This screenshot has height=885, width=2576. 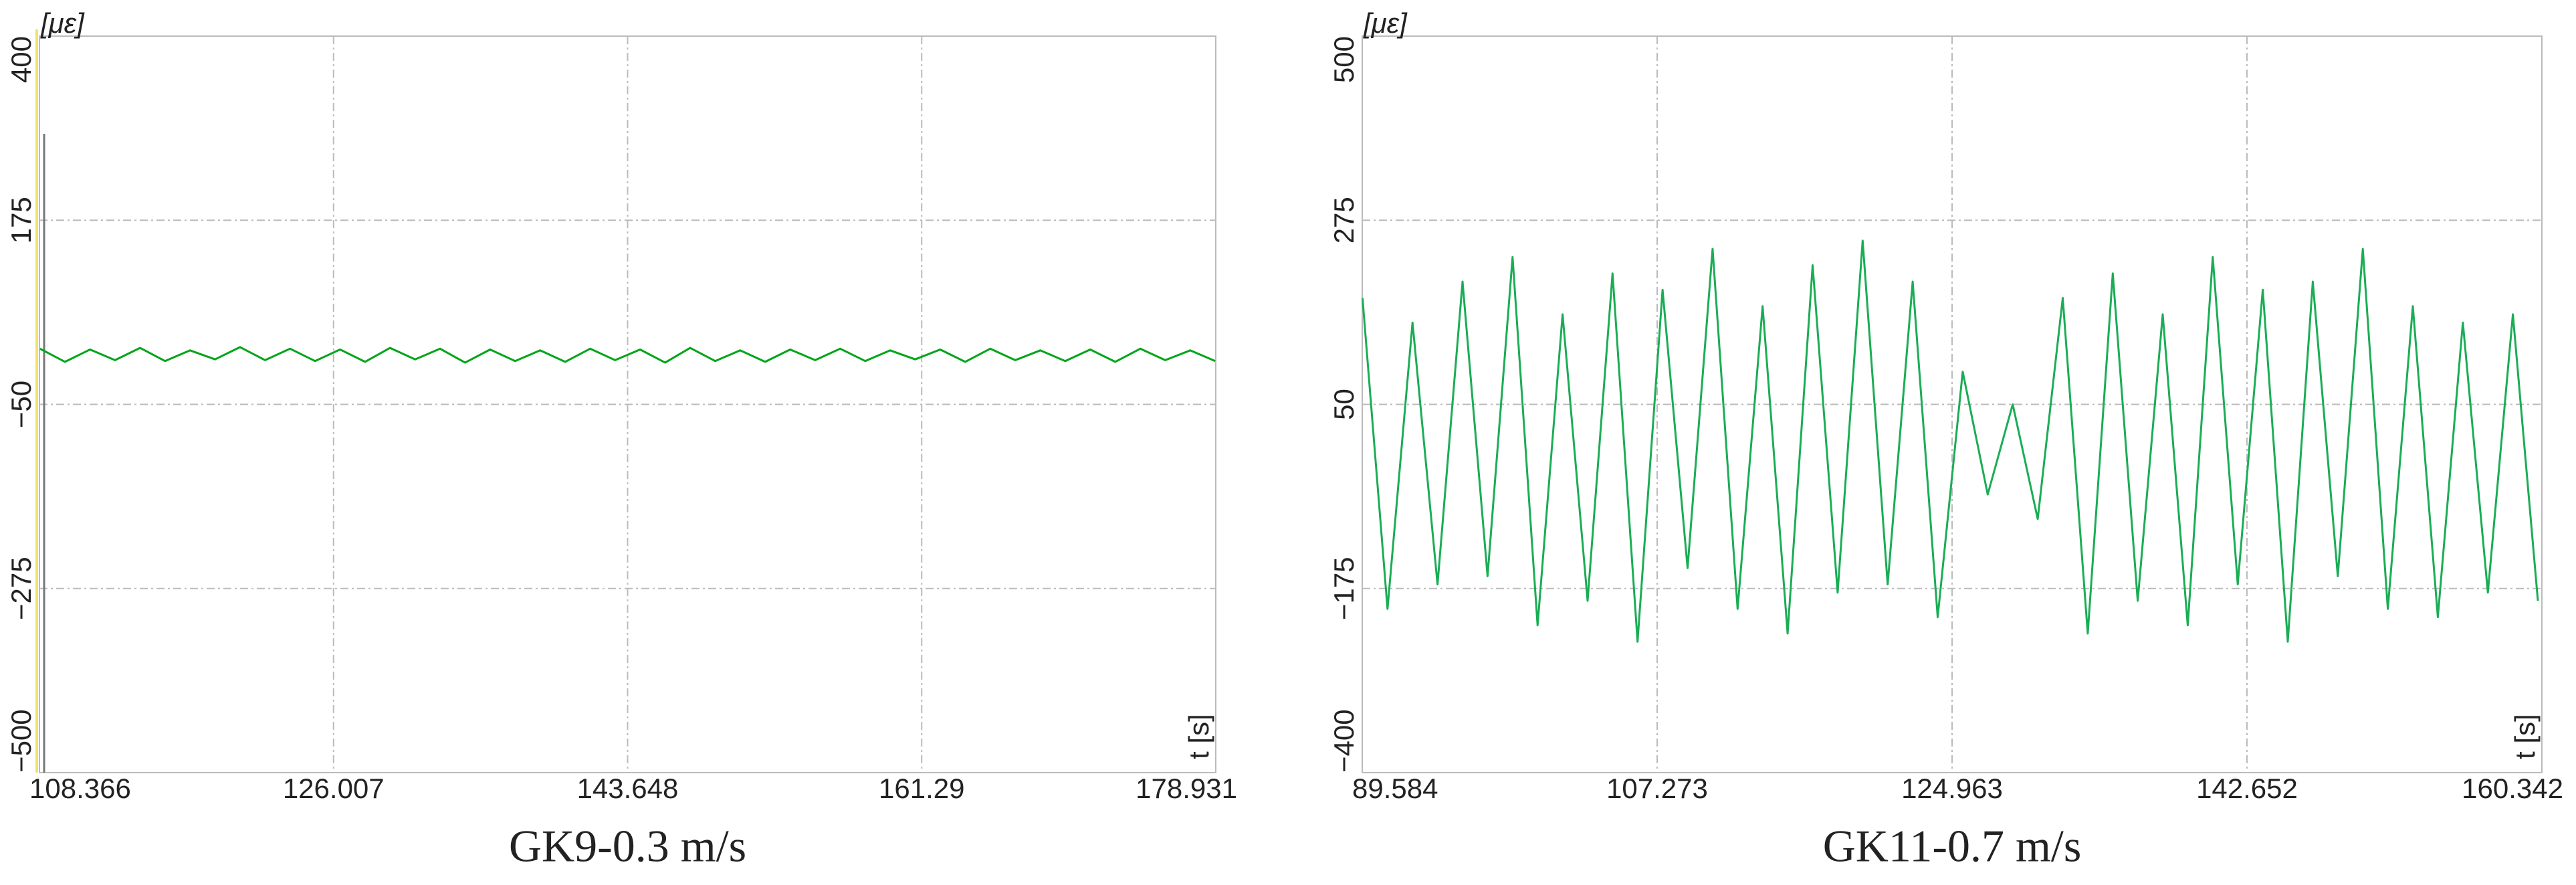 I want to click on caption: GK9-0.3 m/s, so click(x=627, y=846).